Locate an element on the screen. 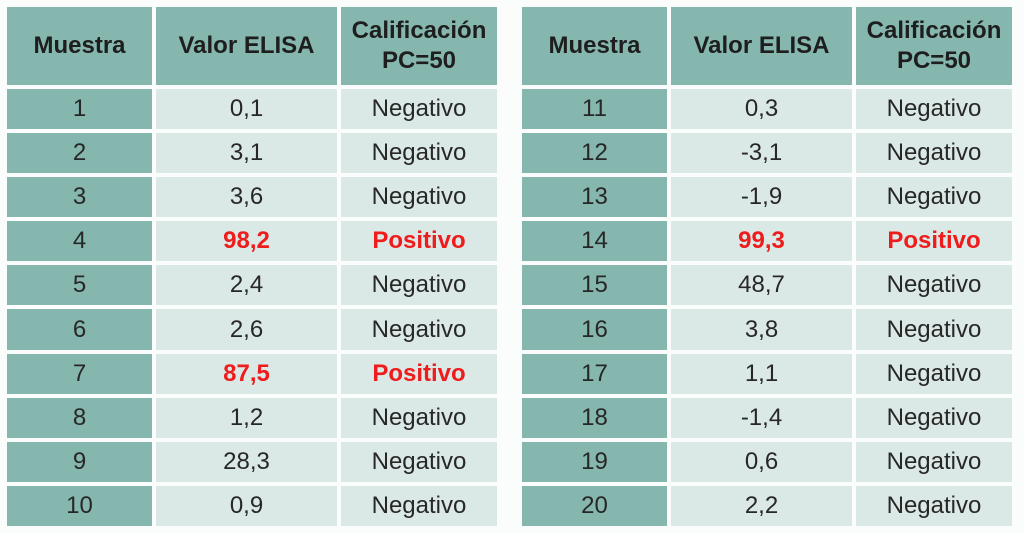 The image size is (1024, 533). table-row: 2 3,1 Negativo is located at coordinates (252, 153).